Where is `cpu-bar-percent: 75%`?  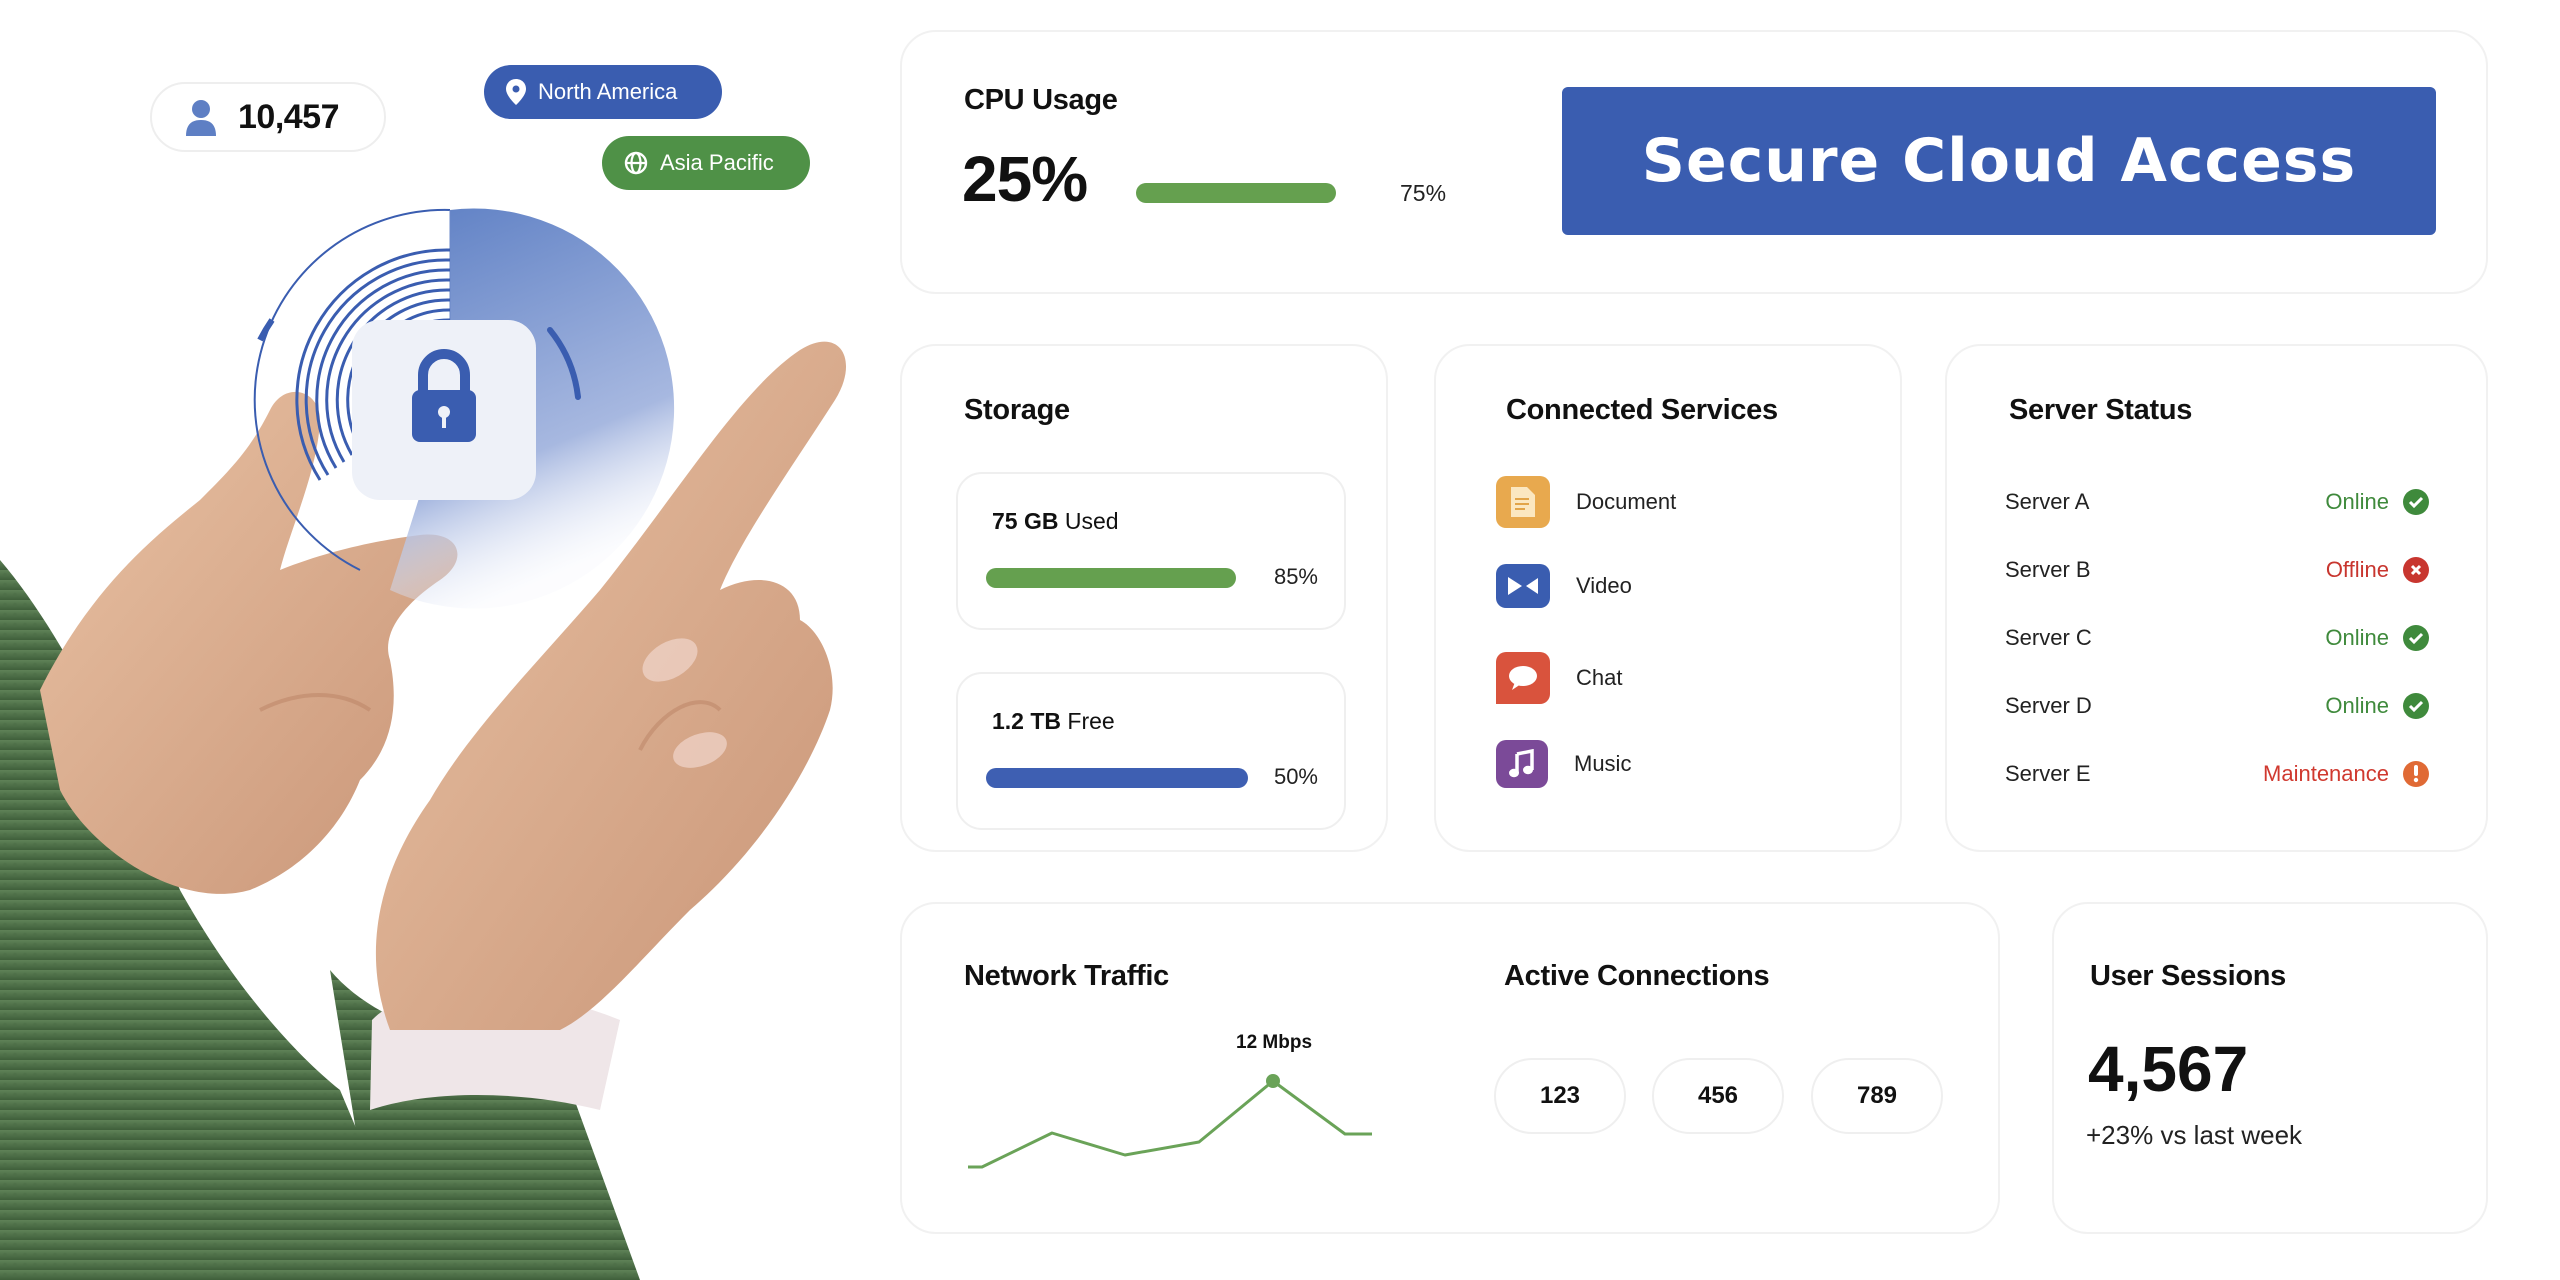
cpu-bar-percent: 75% is located at coordinates (1423, 193).